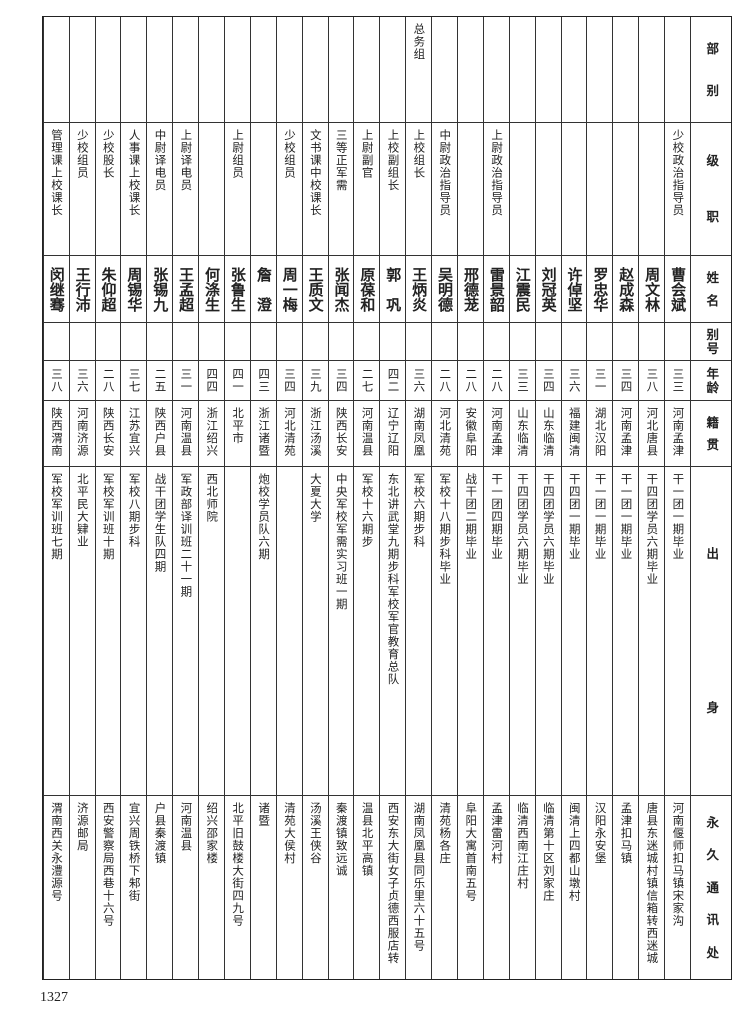 The height and width of the screenshot is (1024, 742). I want to click on table-row: 上尉组员 张鲁生 四一 北平市 北平旧鼓楼大街四九号, so click(236, 498).